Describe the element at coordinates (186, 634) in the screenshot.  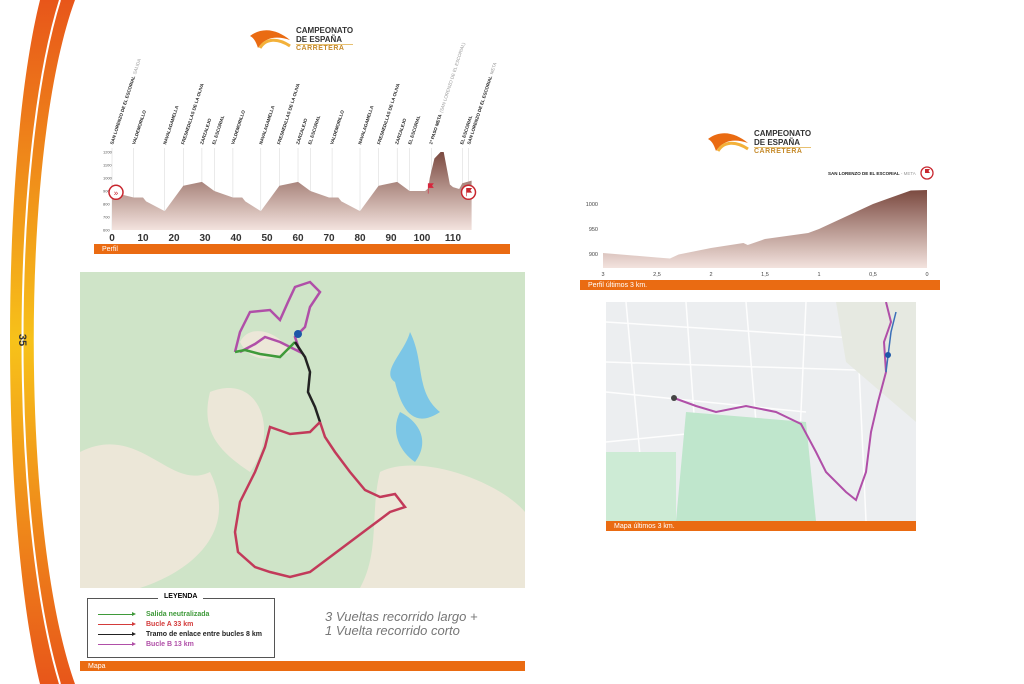
I see `legend-item: Tramo de enlace entre bucles 8 km` at that location.